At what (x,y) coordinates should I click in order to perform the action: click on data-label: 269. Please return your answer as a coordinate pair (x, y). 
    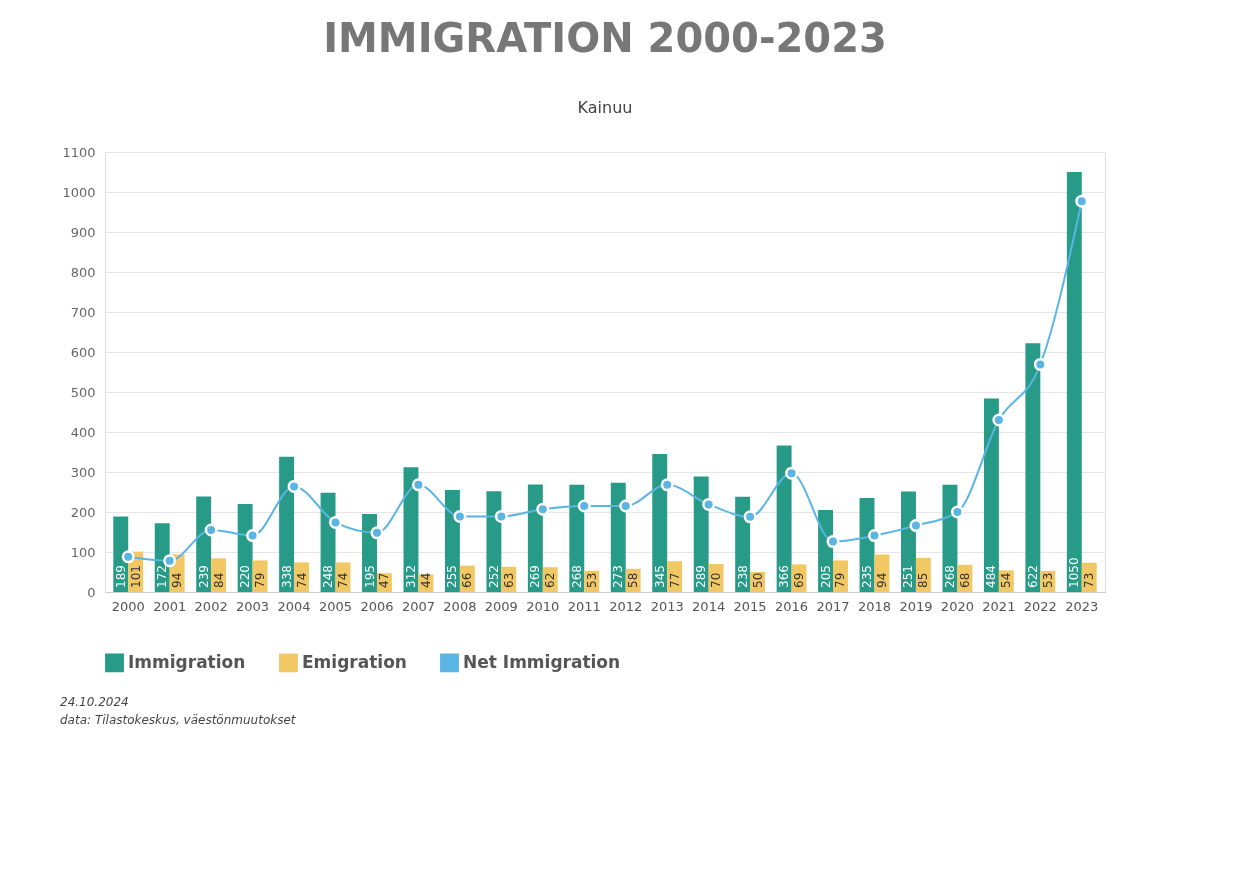
    Looking at the image, I should click on (535, 576).